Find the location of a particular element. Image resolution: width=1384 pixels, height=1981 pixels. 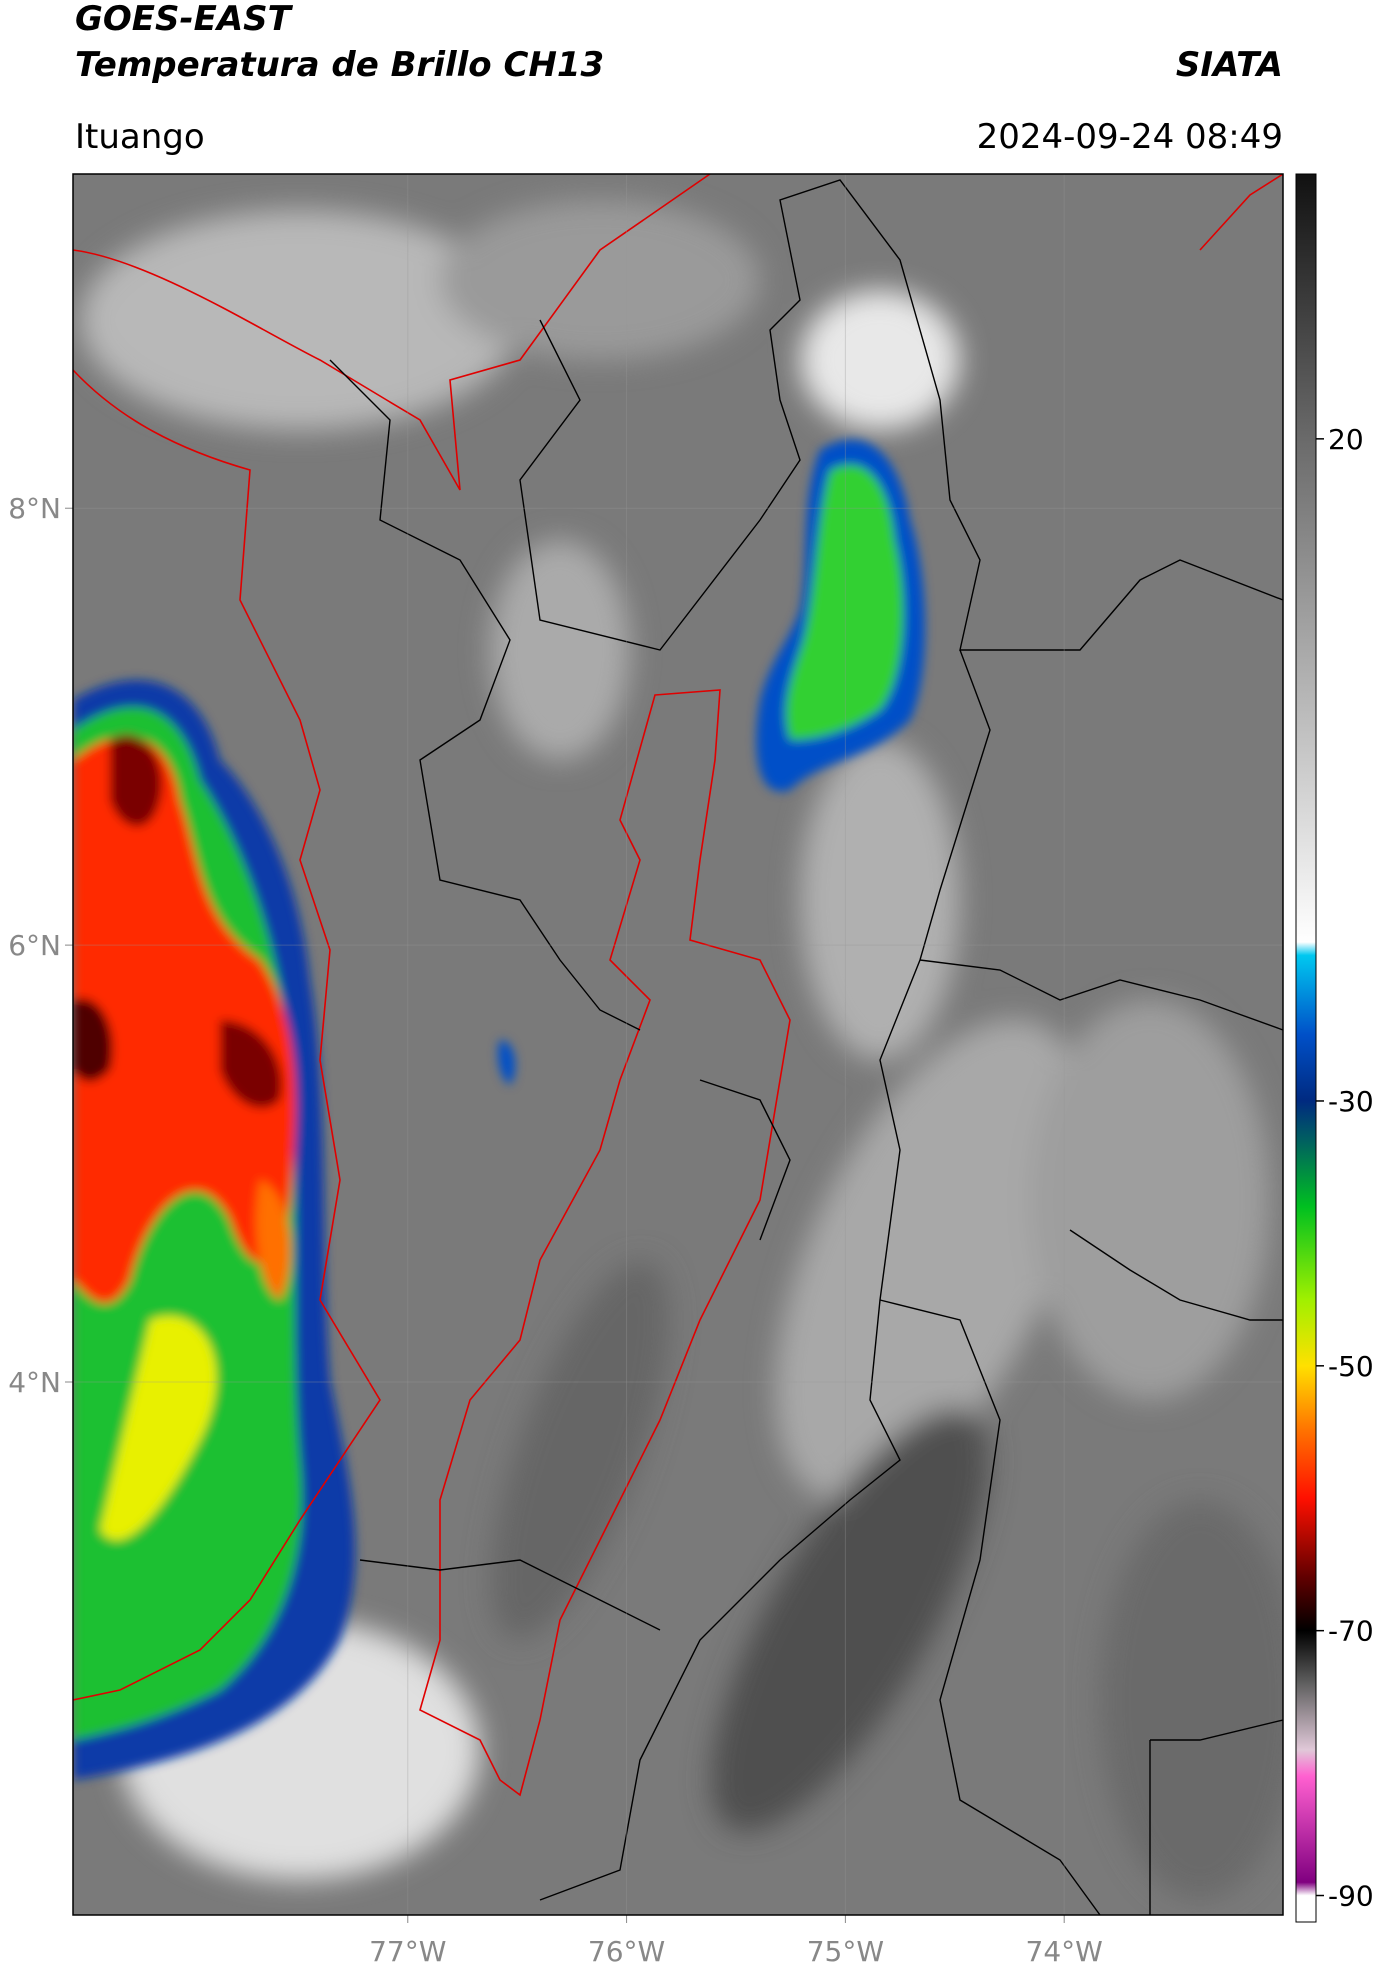

subtitle: Temperatura de Brillo CH13 is located at coordinates (339, 65).